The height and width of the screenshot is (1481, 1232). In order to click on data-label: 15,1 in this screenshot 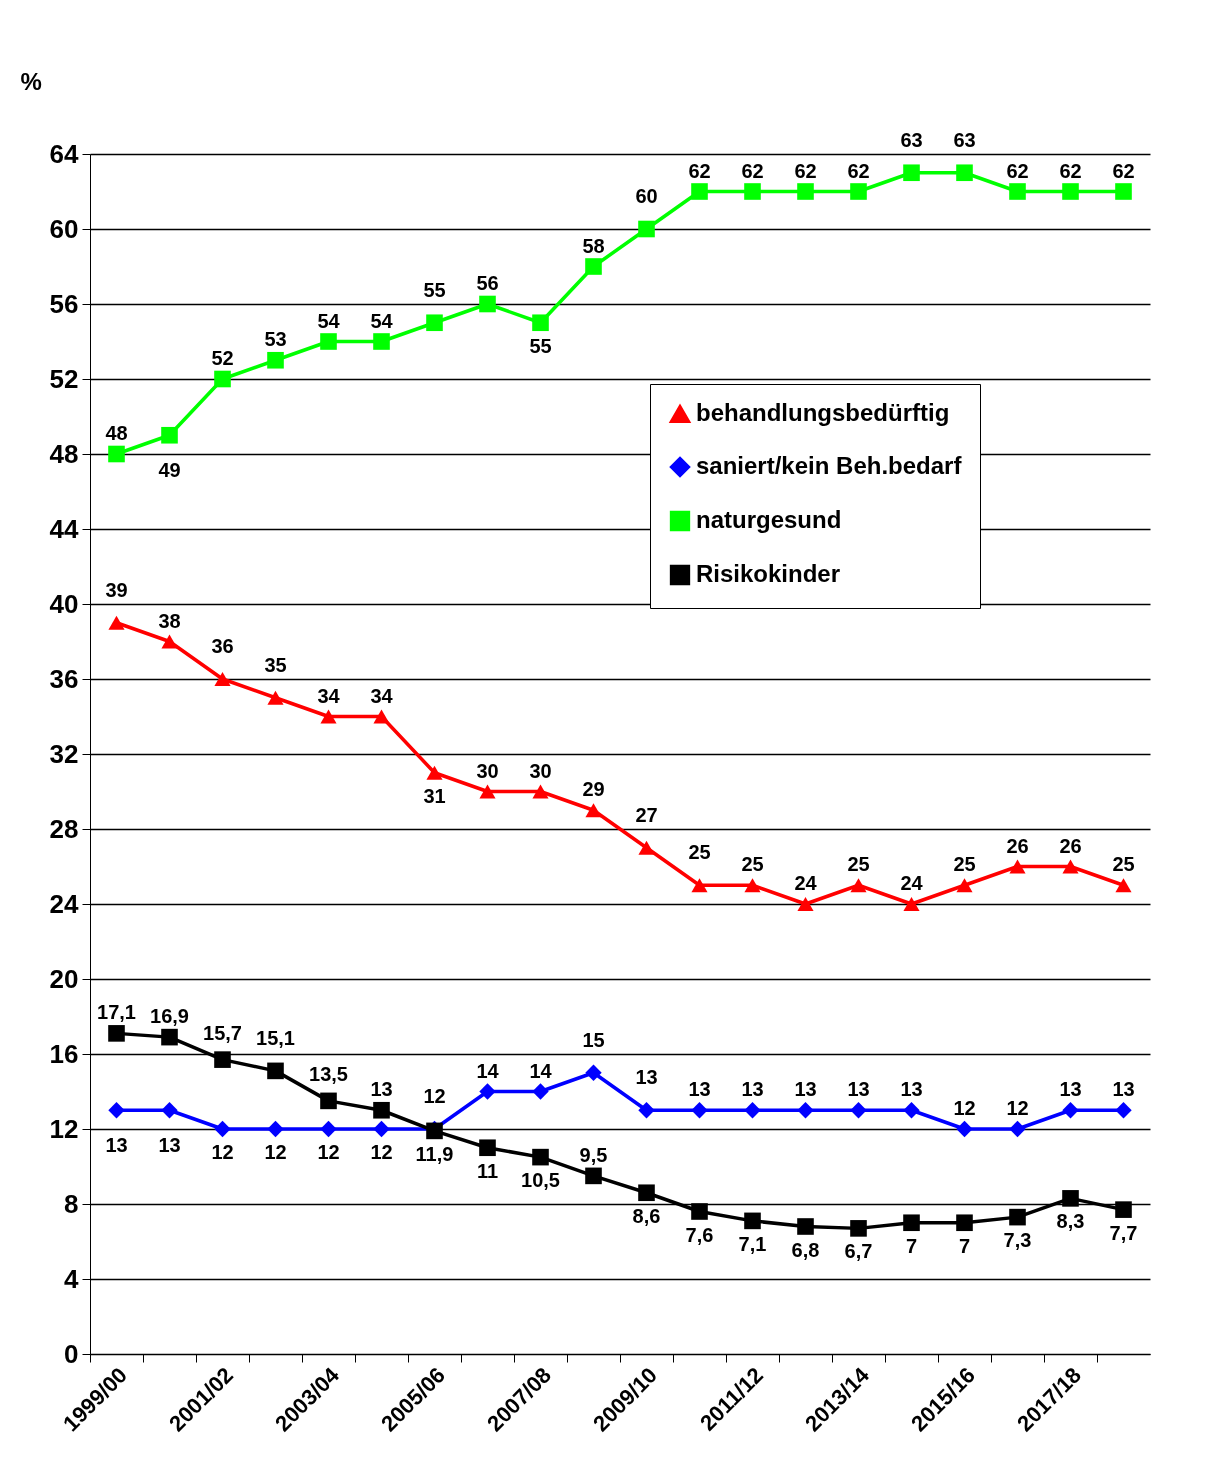, I will do `click(275, 1037)`.